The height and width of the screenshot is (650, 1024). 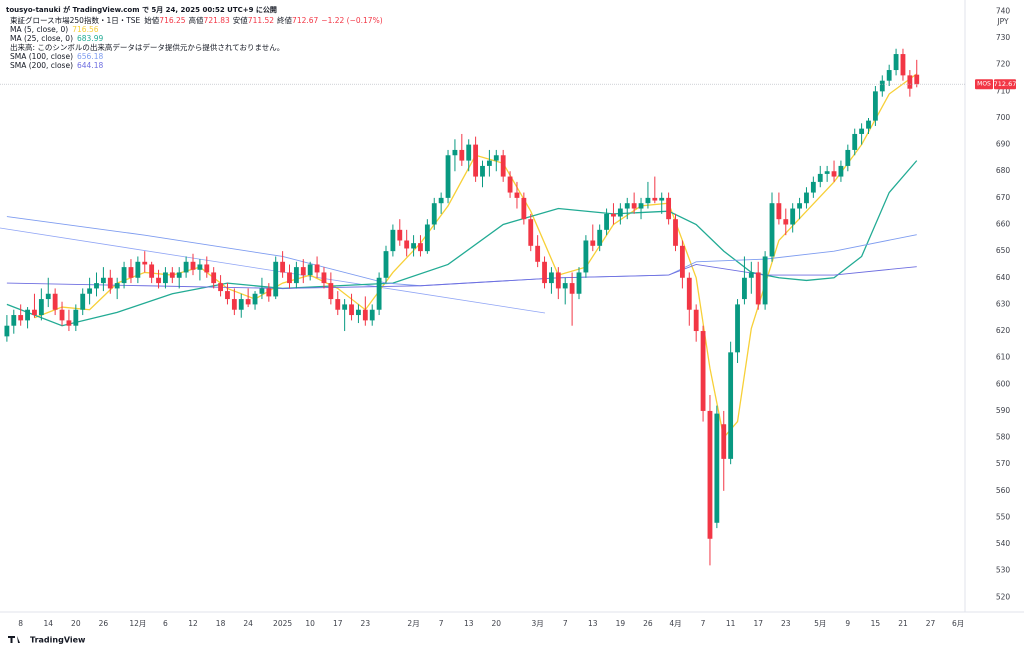 I want to click on x-tick-label: 12月, so click(x=137, y=623).